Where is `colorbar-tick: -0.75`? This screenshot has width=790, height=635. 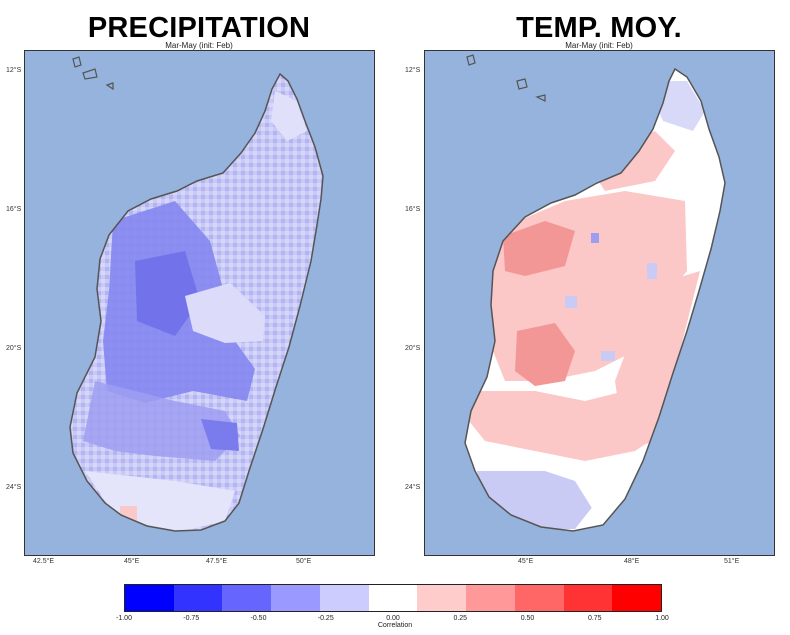
colorbar-tick: -0.75 is located at coordinates (191, 618).